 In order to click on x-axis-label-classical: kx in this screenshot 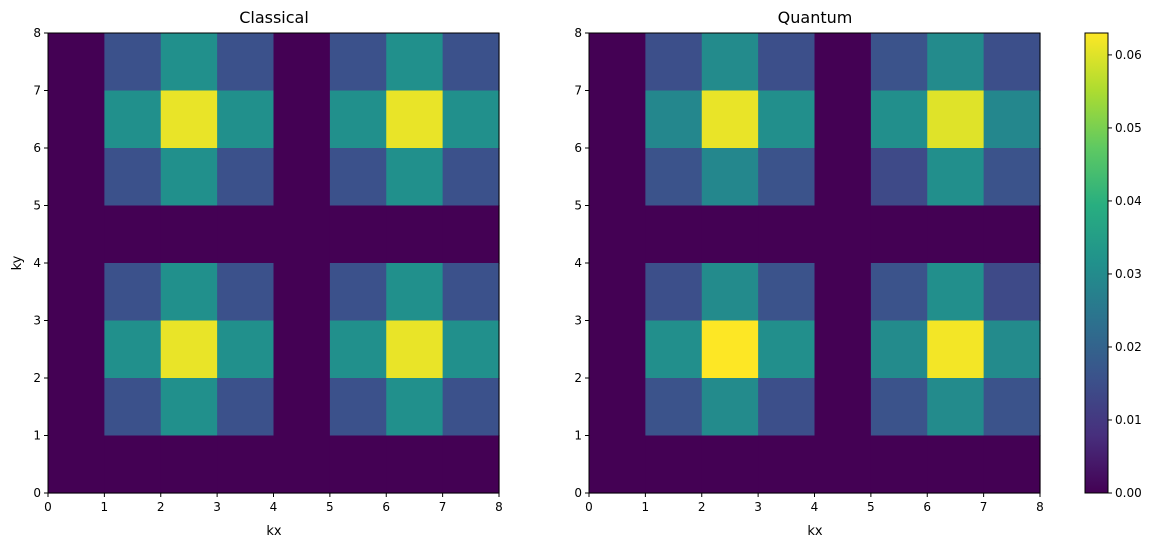, I will do `click(274, 531)`.